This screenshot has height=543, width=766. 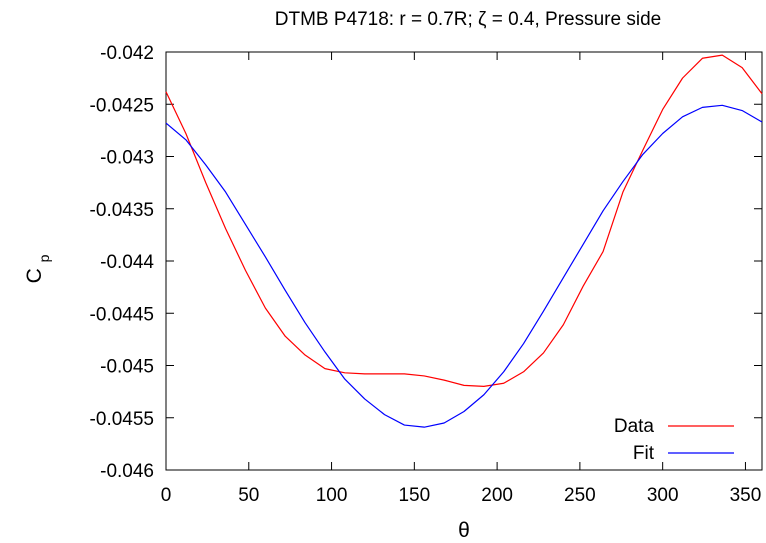 I want to click on y-tick-label: -0.045, so click(x=127, y=367).